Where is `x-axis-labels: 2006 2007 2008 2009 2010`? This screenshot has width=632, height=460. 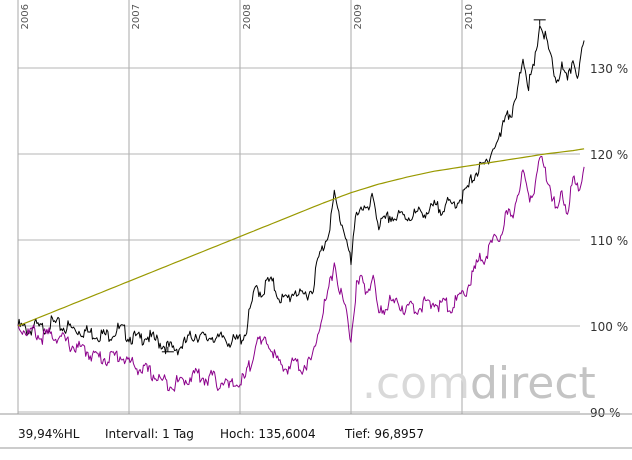
x-axis-labels: 2006 2007 2008 2009 2010 is located at coordinates (247, 16).